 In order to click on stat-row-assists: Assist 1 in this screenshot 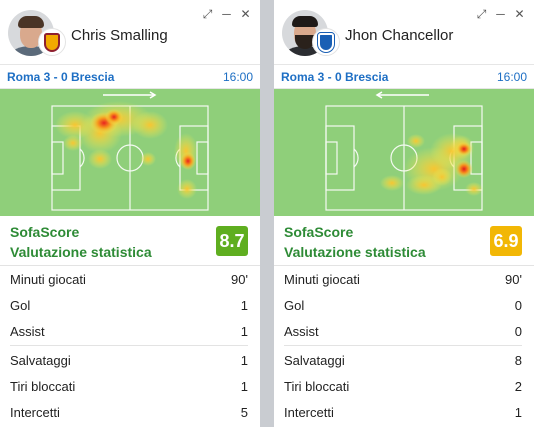, I will do `click(130, 331)`.